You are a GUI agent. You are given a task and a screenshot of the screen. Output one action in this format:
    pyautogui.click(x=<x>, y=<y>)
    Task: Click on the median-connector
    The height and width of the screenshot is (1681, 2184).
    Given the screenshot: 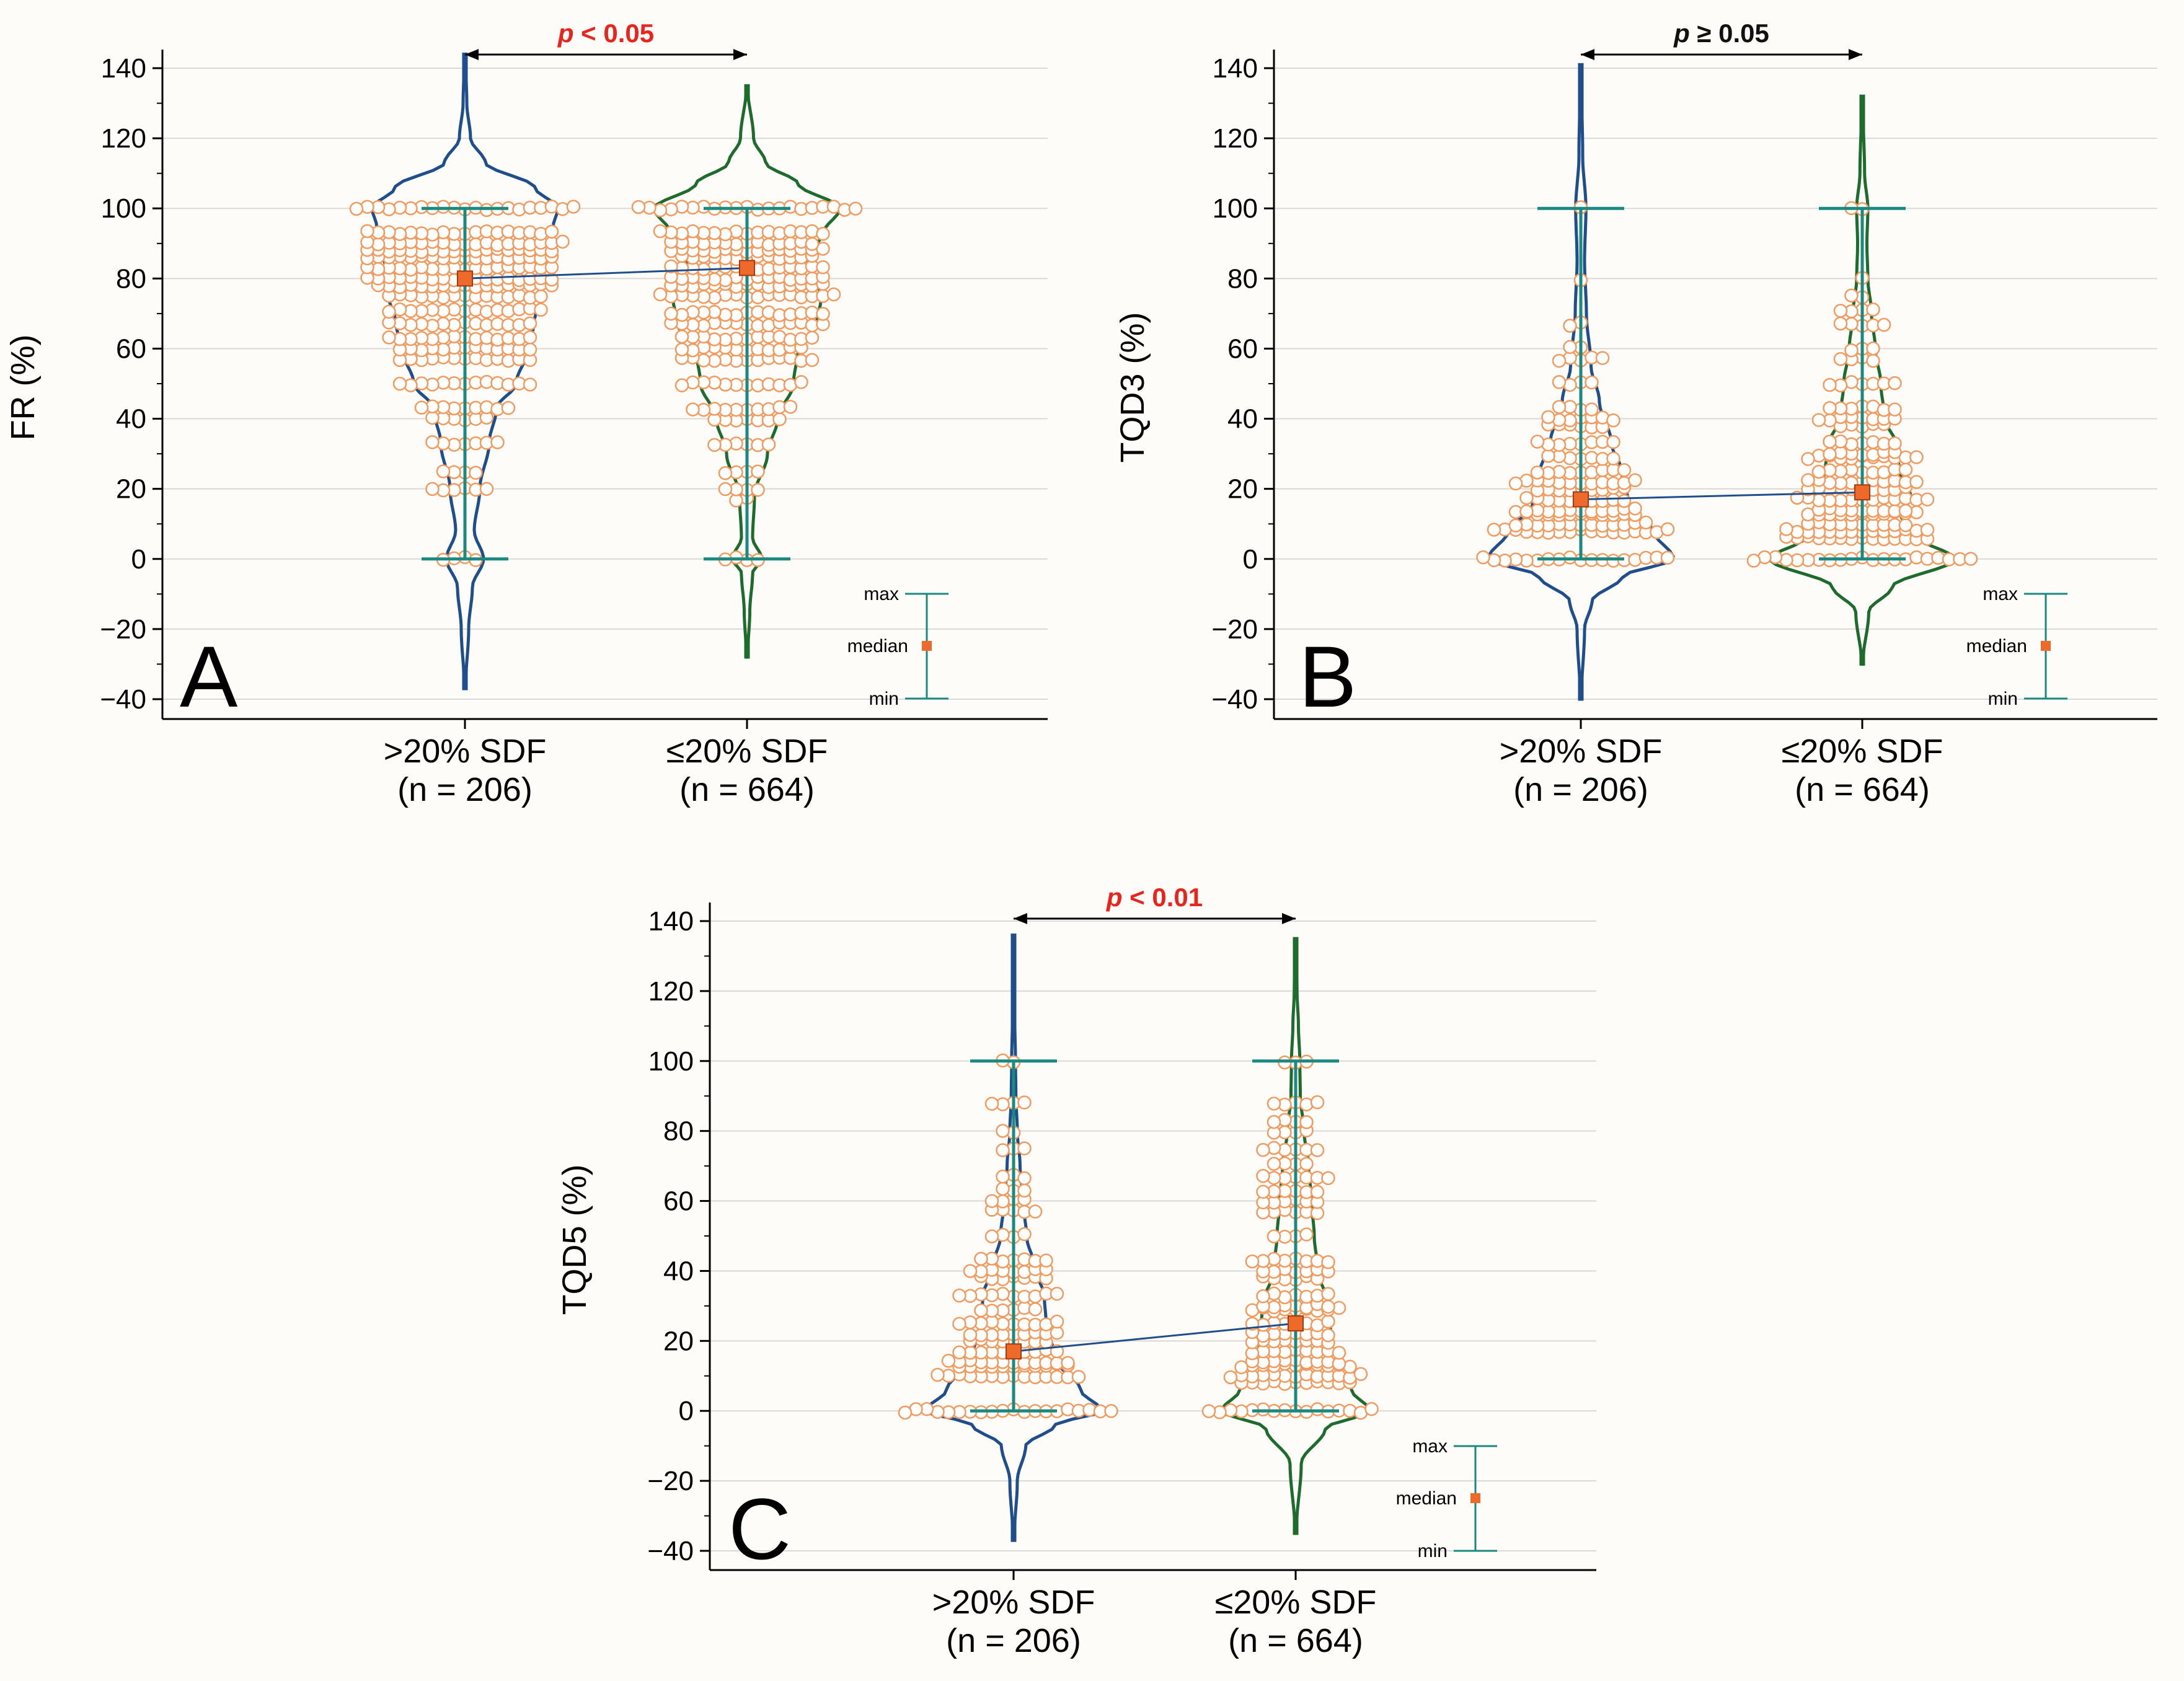 What is the action you would take?
    pyautogui.click(x=606, y=273)
    